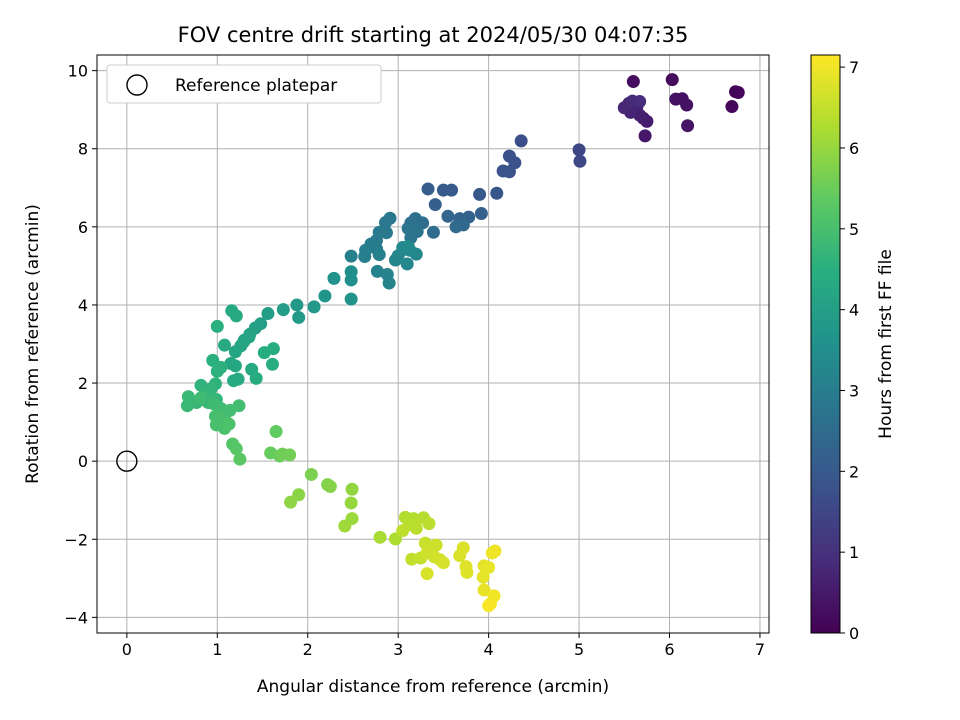 The image size is (960, 720). I want to click on colorbar-tick-label: 7, so click(854, 67).